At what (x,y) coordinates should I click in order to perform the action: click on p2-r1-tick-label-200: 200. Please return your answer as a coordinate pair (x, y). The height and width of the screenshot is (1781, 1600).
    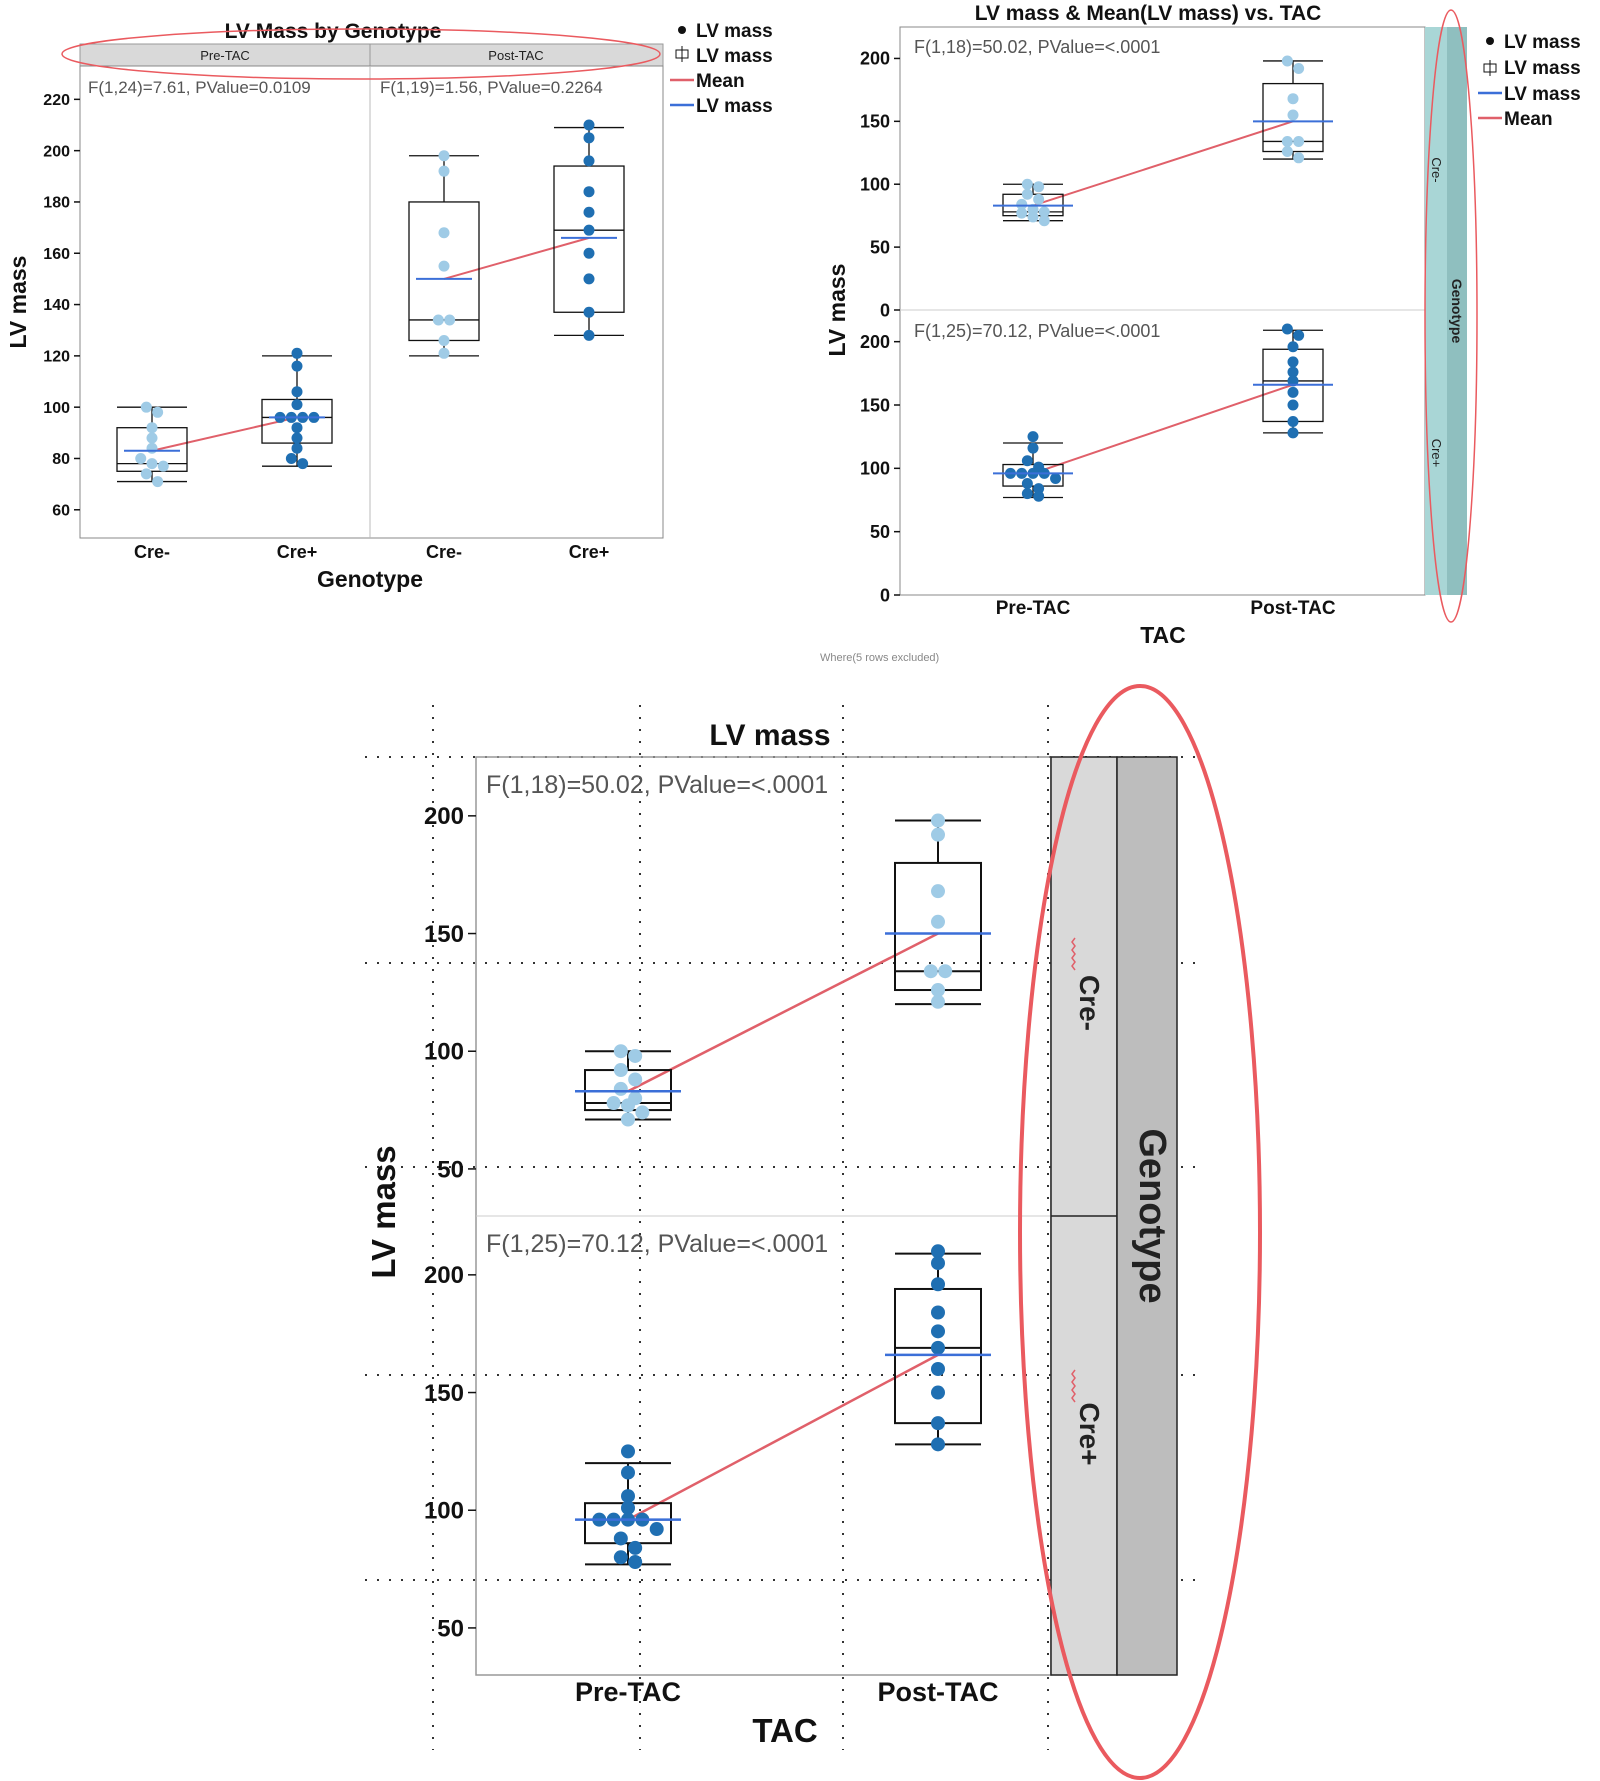
    Looking at the image, I should click on (875, 342).